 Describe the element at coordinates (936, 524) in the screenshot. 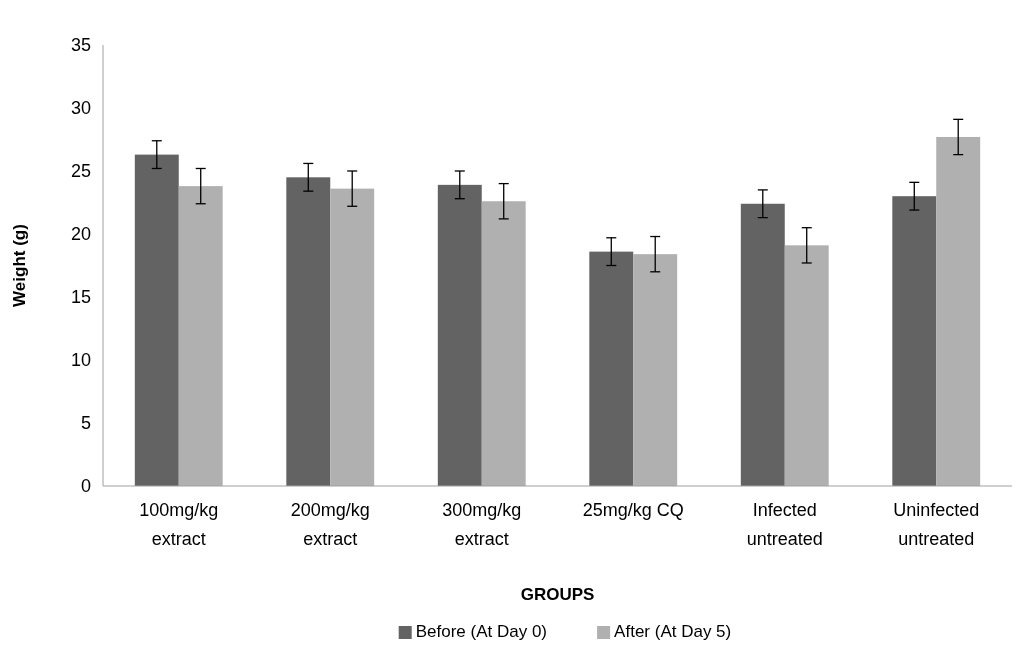

I see `x-tick-label: Uninfected untreated` at that location.